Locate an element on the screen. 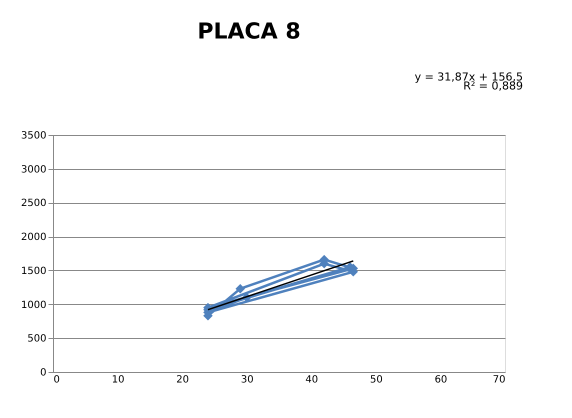  x-tick-label: 70 is located at coordinates (499, 380).